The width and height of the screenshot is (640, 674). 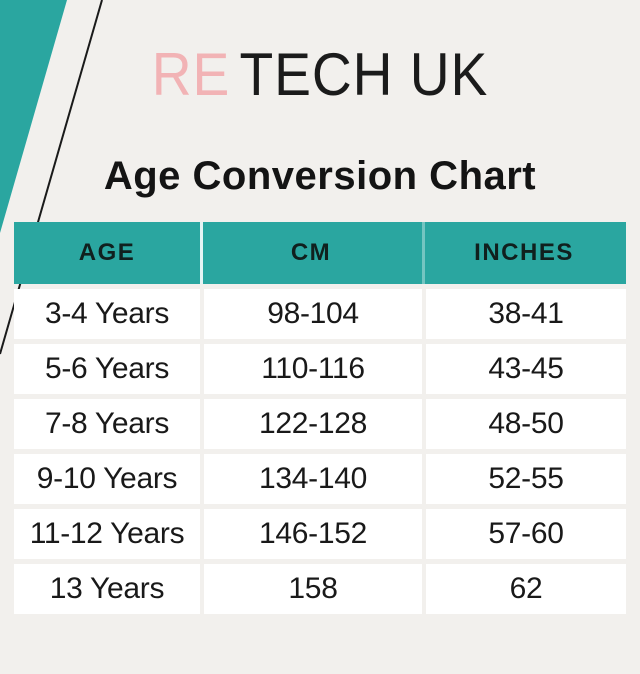 I want to click on age-cell: 5-6 Years, so click(x=107, y=369).